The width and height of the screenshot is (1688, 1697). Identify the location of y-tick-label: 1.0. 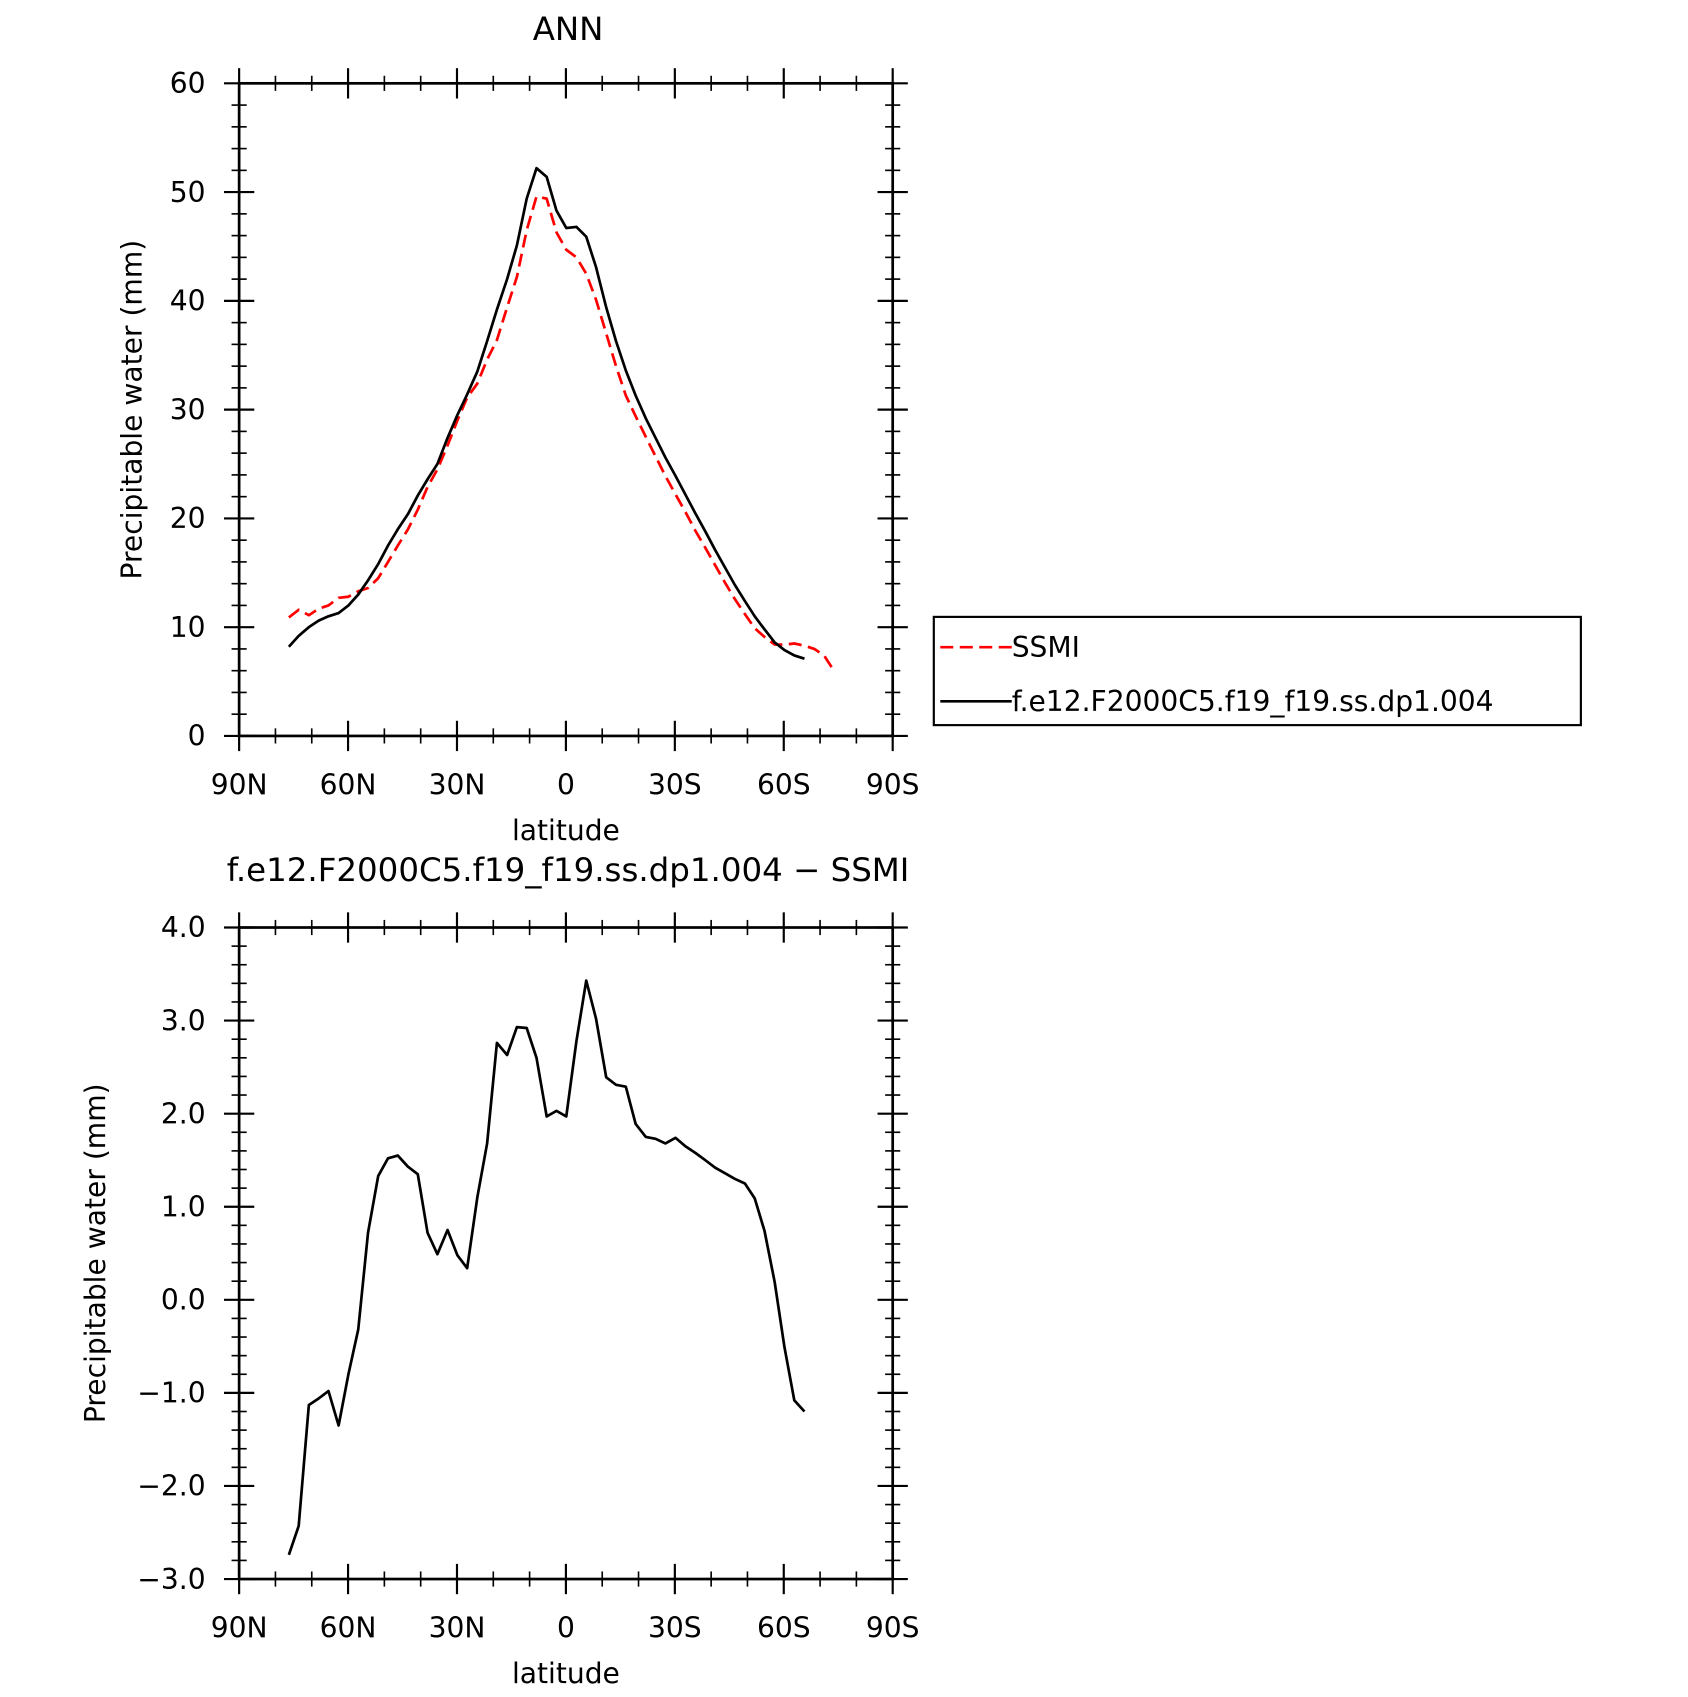
(183, 1206).